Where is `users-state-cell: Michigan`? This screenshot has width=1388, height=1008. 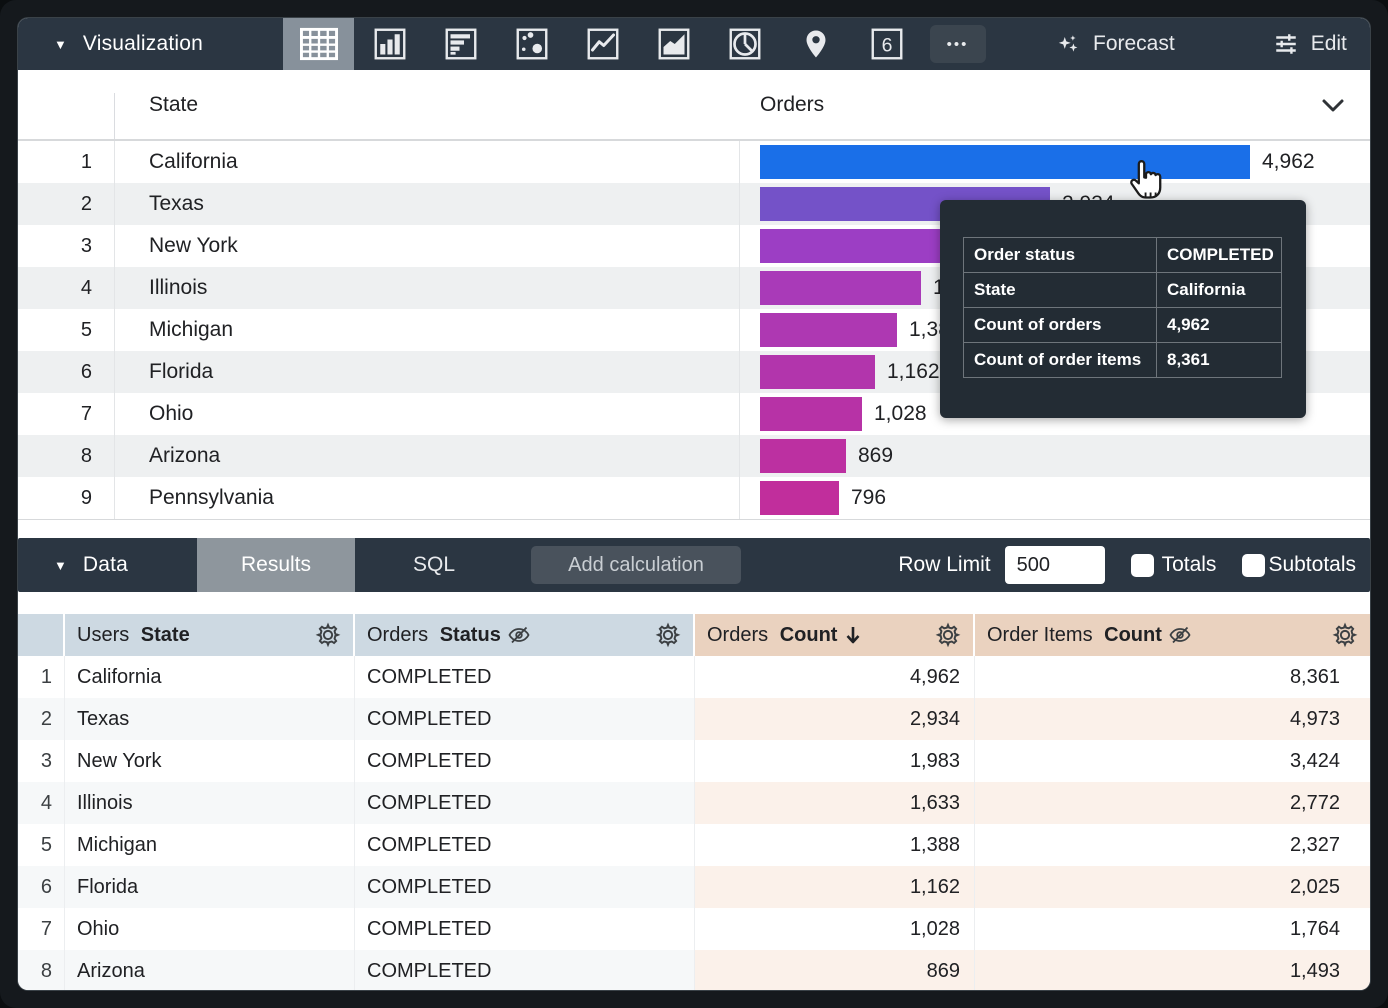
users-state-cell: Michigan is located at coordinates (210, 845).